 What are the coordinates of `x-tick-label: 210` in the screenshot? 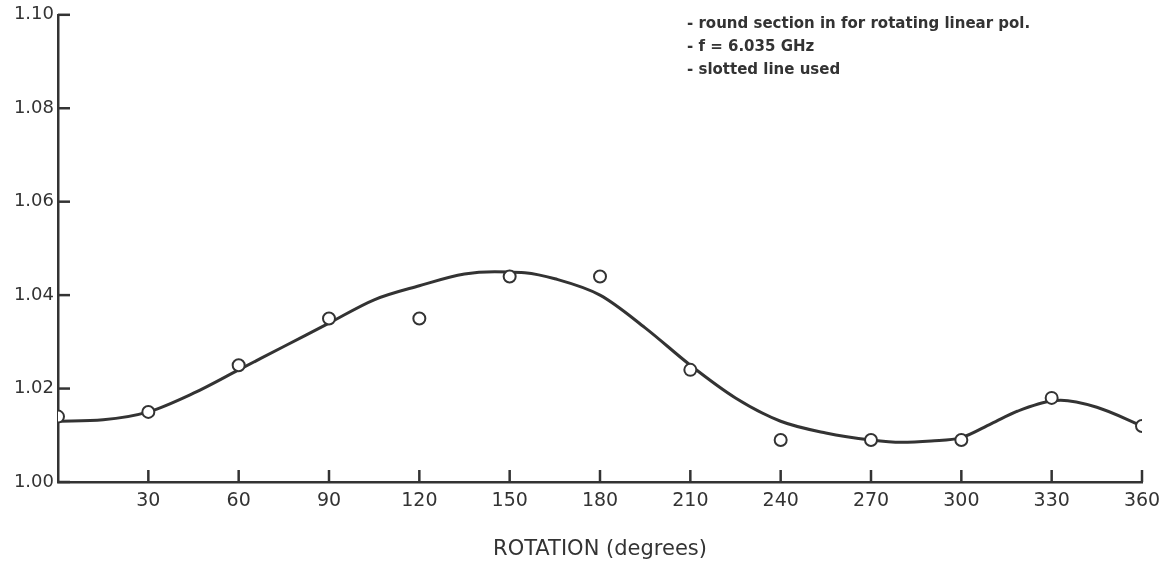 It's located at (690, 499).